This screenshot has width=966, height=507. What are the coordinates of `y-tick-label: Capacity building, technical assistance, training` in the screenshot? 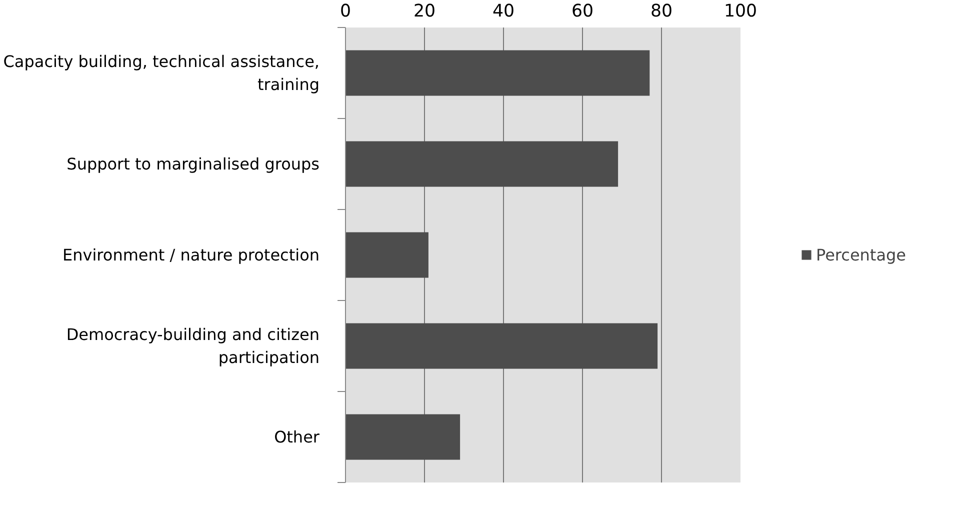 It's located at (161, 73).